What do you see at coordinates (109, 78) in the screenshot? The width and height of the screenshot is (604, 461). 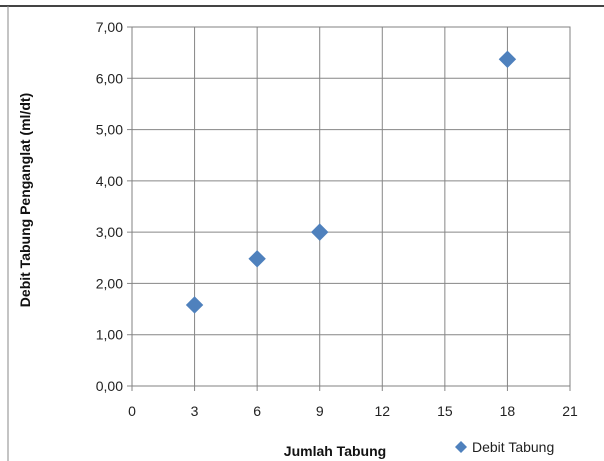 I see `y-tick-label: 6,00` at bounding box center [109, 78].